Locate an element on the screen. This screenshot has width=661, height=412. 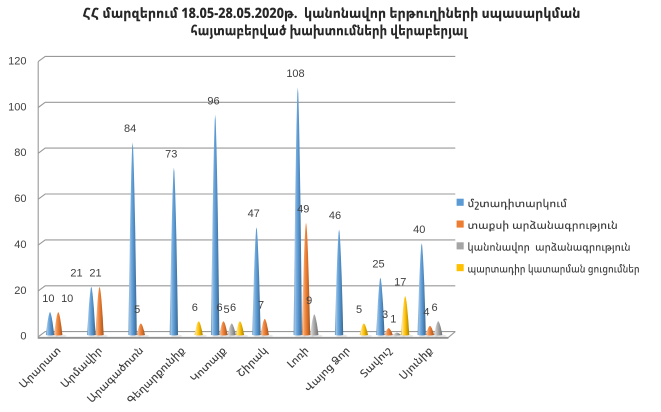
svg-text: 49 is located at coordinates (303, 209).